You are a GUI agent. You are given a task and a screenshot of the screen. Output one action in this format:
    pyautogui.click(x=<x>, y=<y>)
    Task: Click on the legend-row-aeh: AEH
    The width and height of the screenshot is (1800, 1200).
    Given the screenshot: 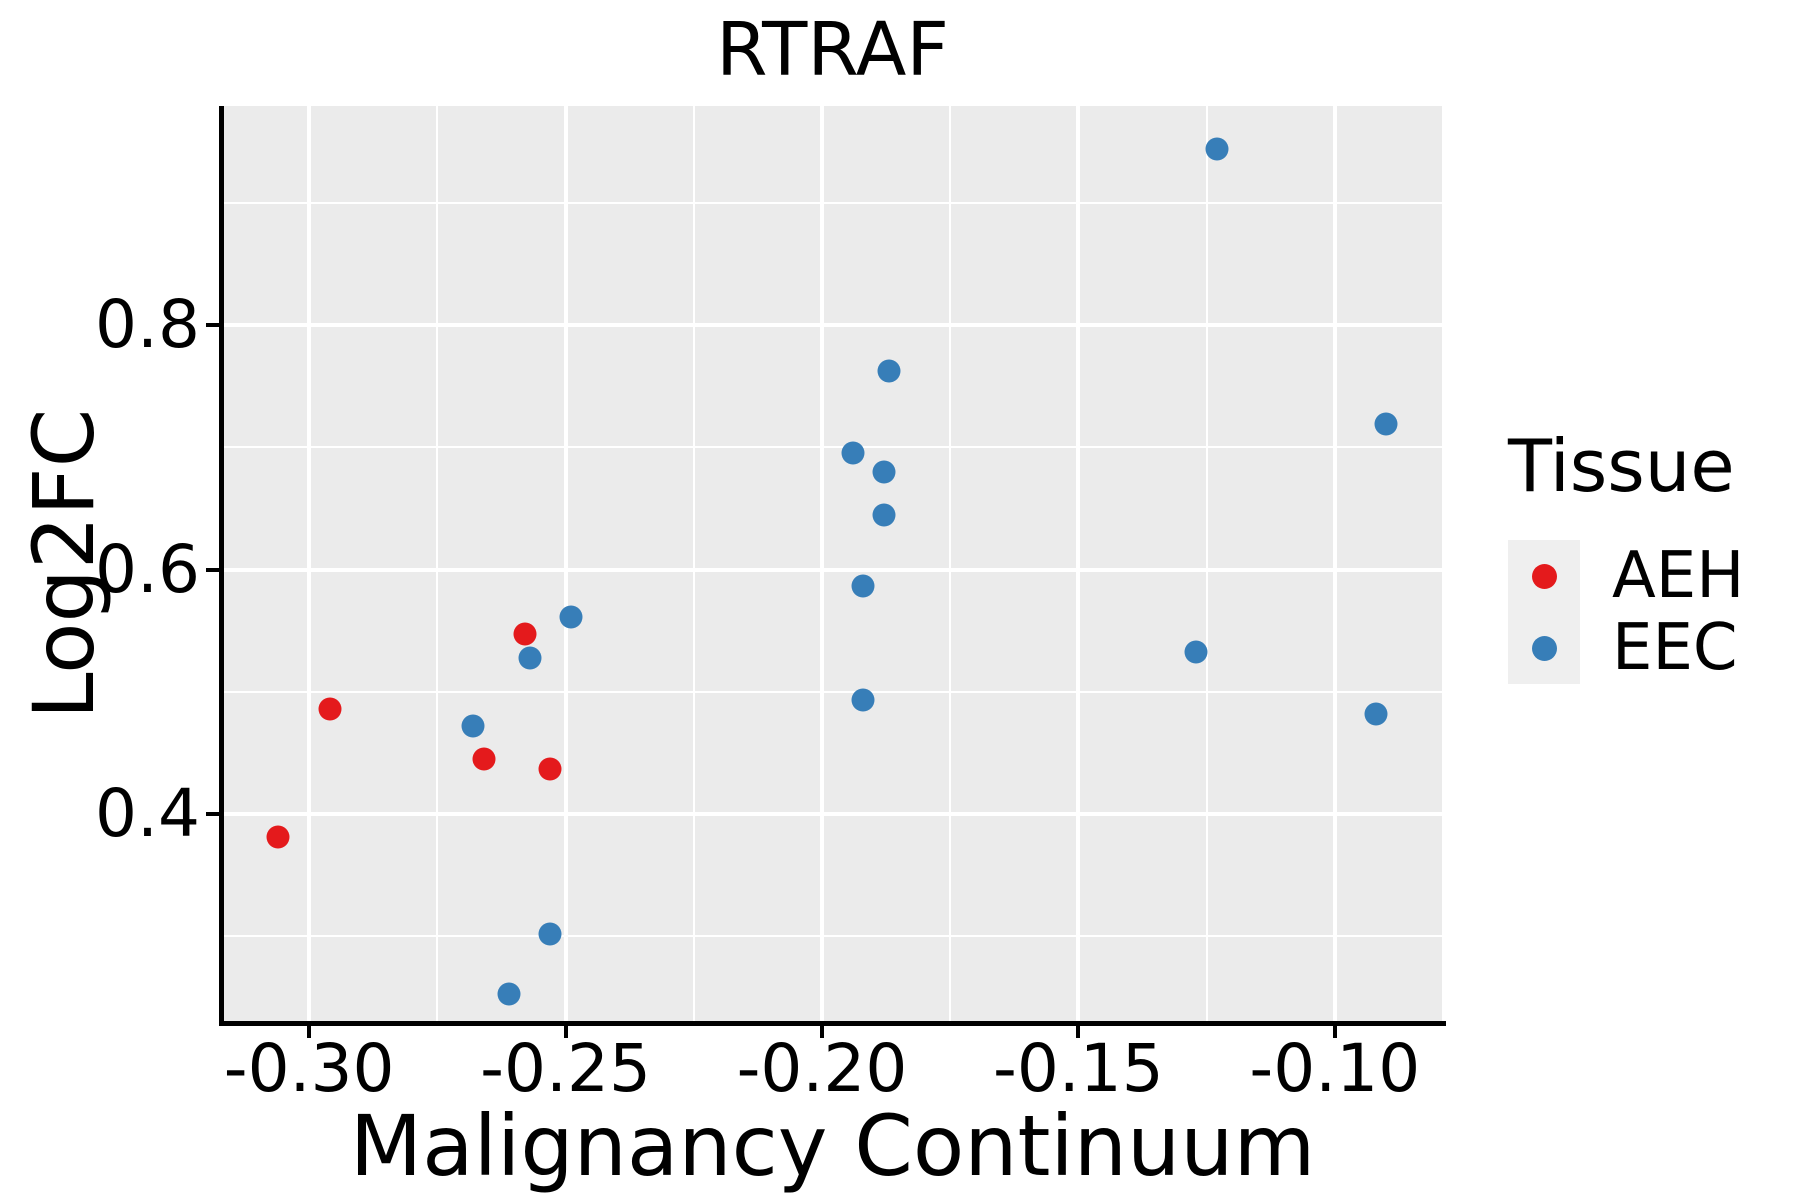 What is the action you would take?
    pyautogui.click(x=1626, y=576)
    